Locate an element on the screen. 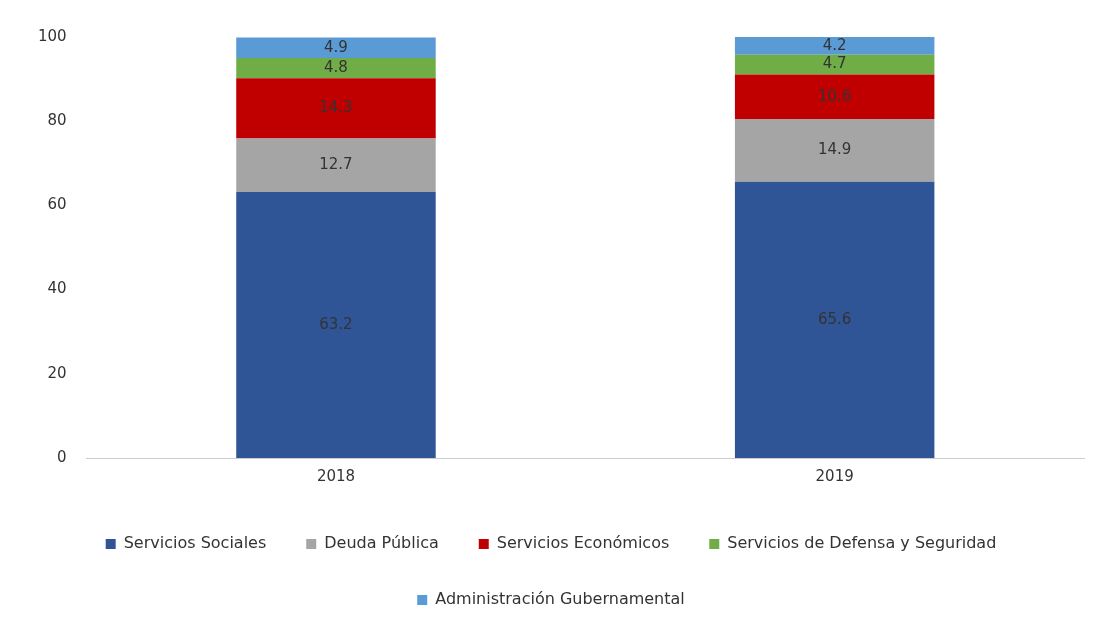 This screenshot has height=636, width=1112. legend-label: Servicios Económicos is located at coordinates (583, 543).